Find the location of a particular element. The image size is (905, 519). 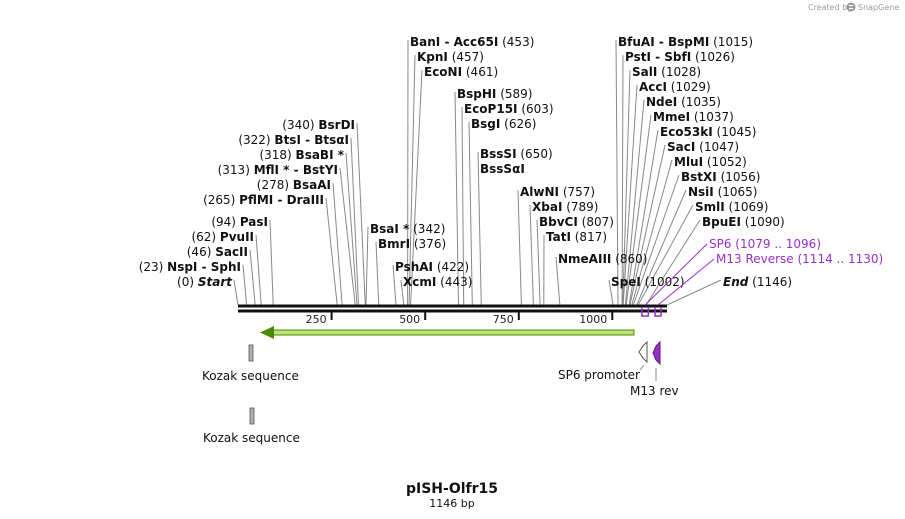

site-line-eco53kI is located at coordinates (643, 217).